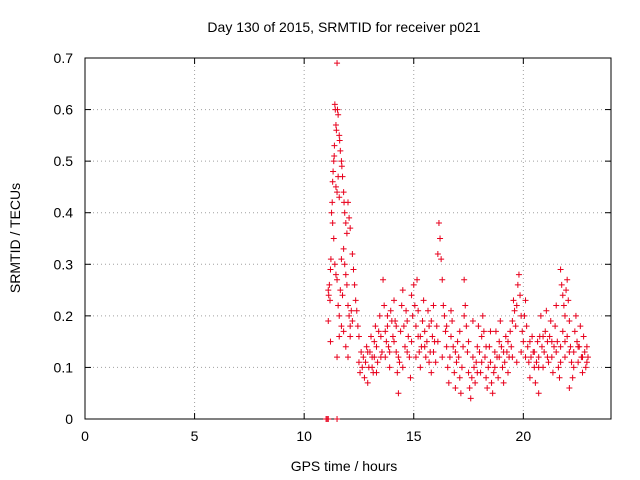 Image resolution: width=640 pixels, height=480 pixels. I want to click on x-tick-label: 15, so click(414, 436).